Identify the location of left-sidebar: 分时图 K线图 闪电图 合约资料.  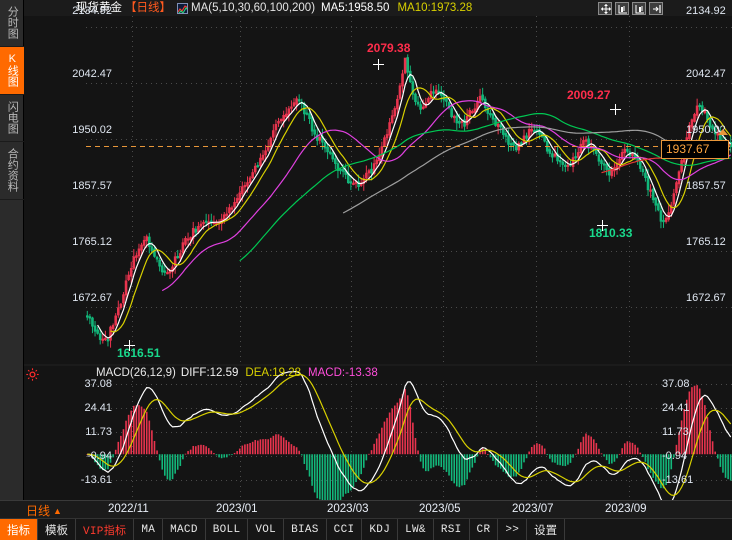
(12, 250).